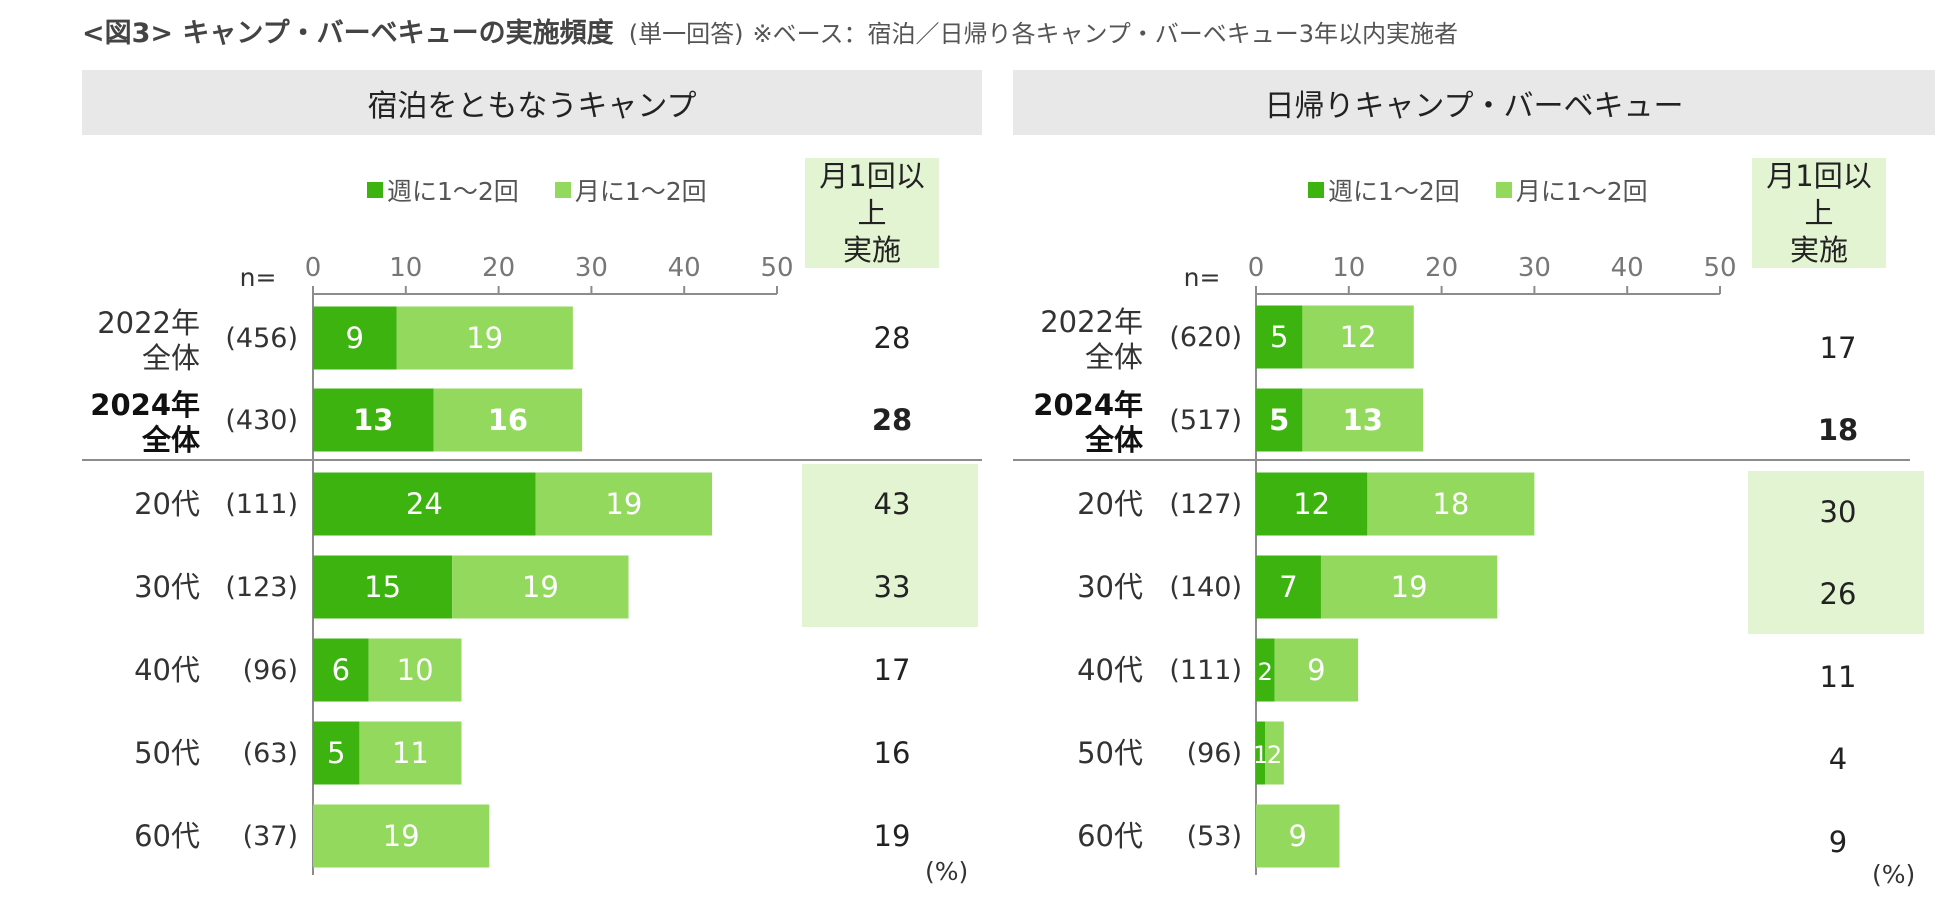 The image size is (1950, 915). What do you see at coordinates (261, 420) in the screenshot?
I see `overnight-n-count: (430)` at bounding box center [261, 420].